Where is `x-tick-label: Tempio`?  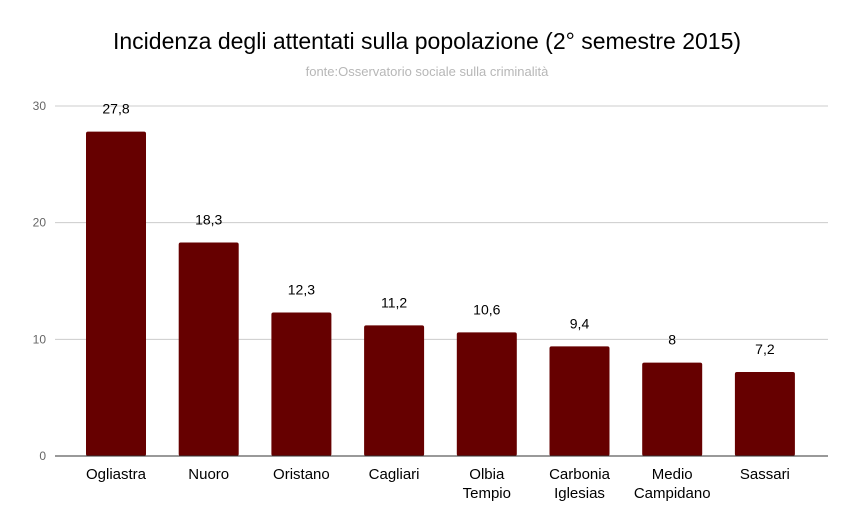 x-tick-label: Tempio is located at coordinates (487, 493).